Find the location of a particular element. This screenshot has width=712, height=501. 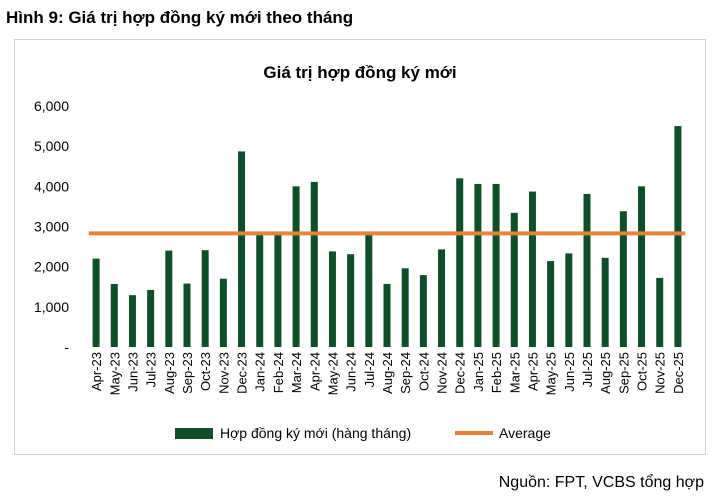

x-tick-label: Aug-25 is located at coordinates (605, 373).